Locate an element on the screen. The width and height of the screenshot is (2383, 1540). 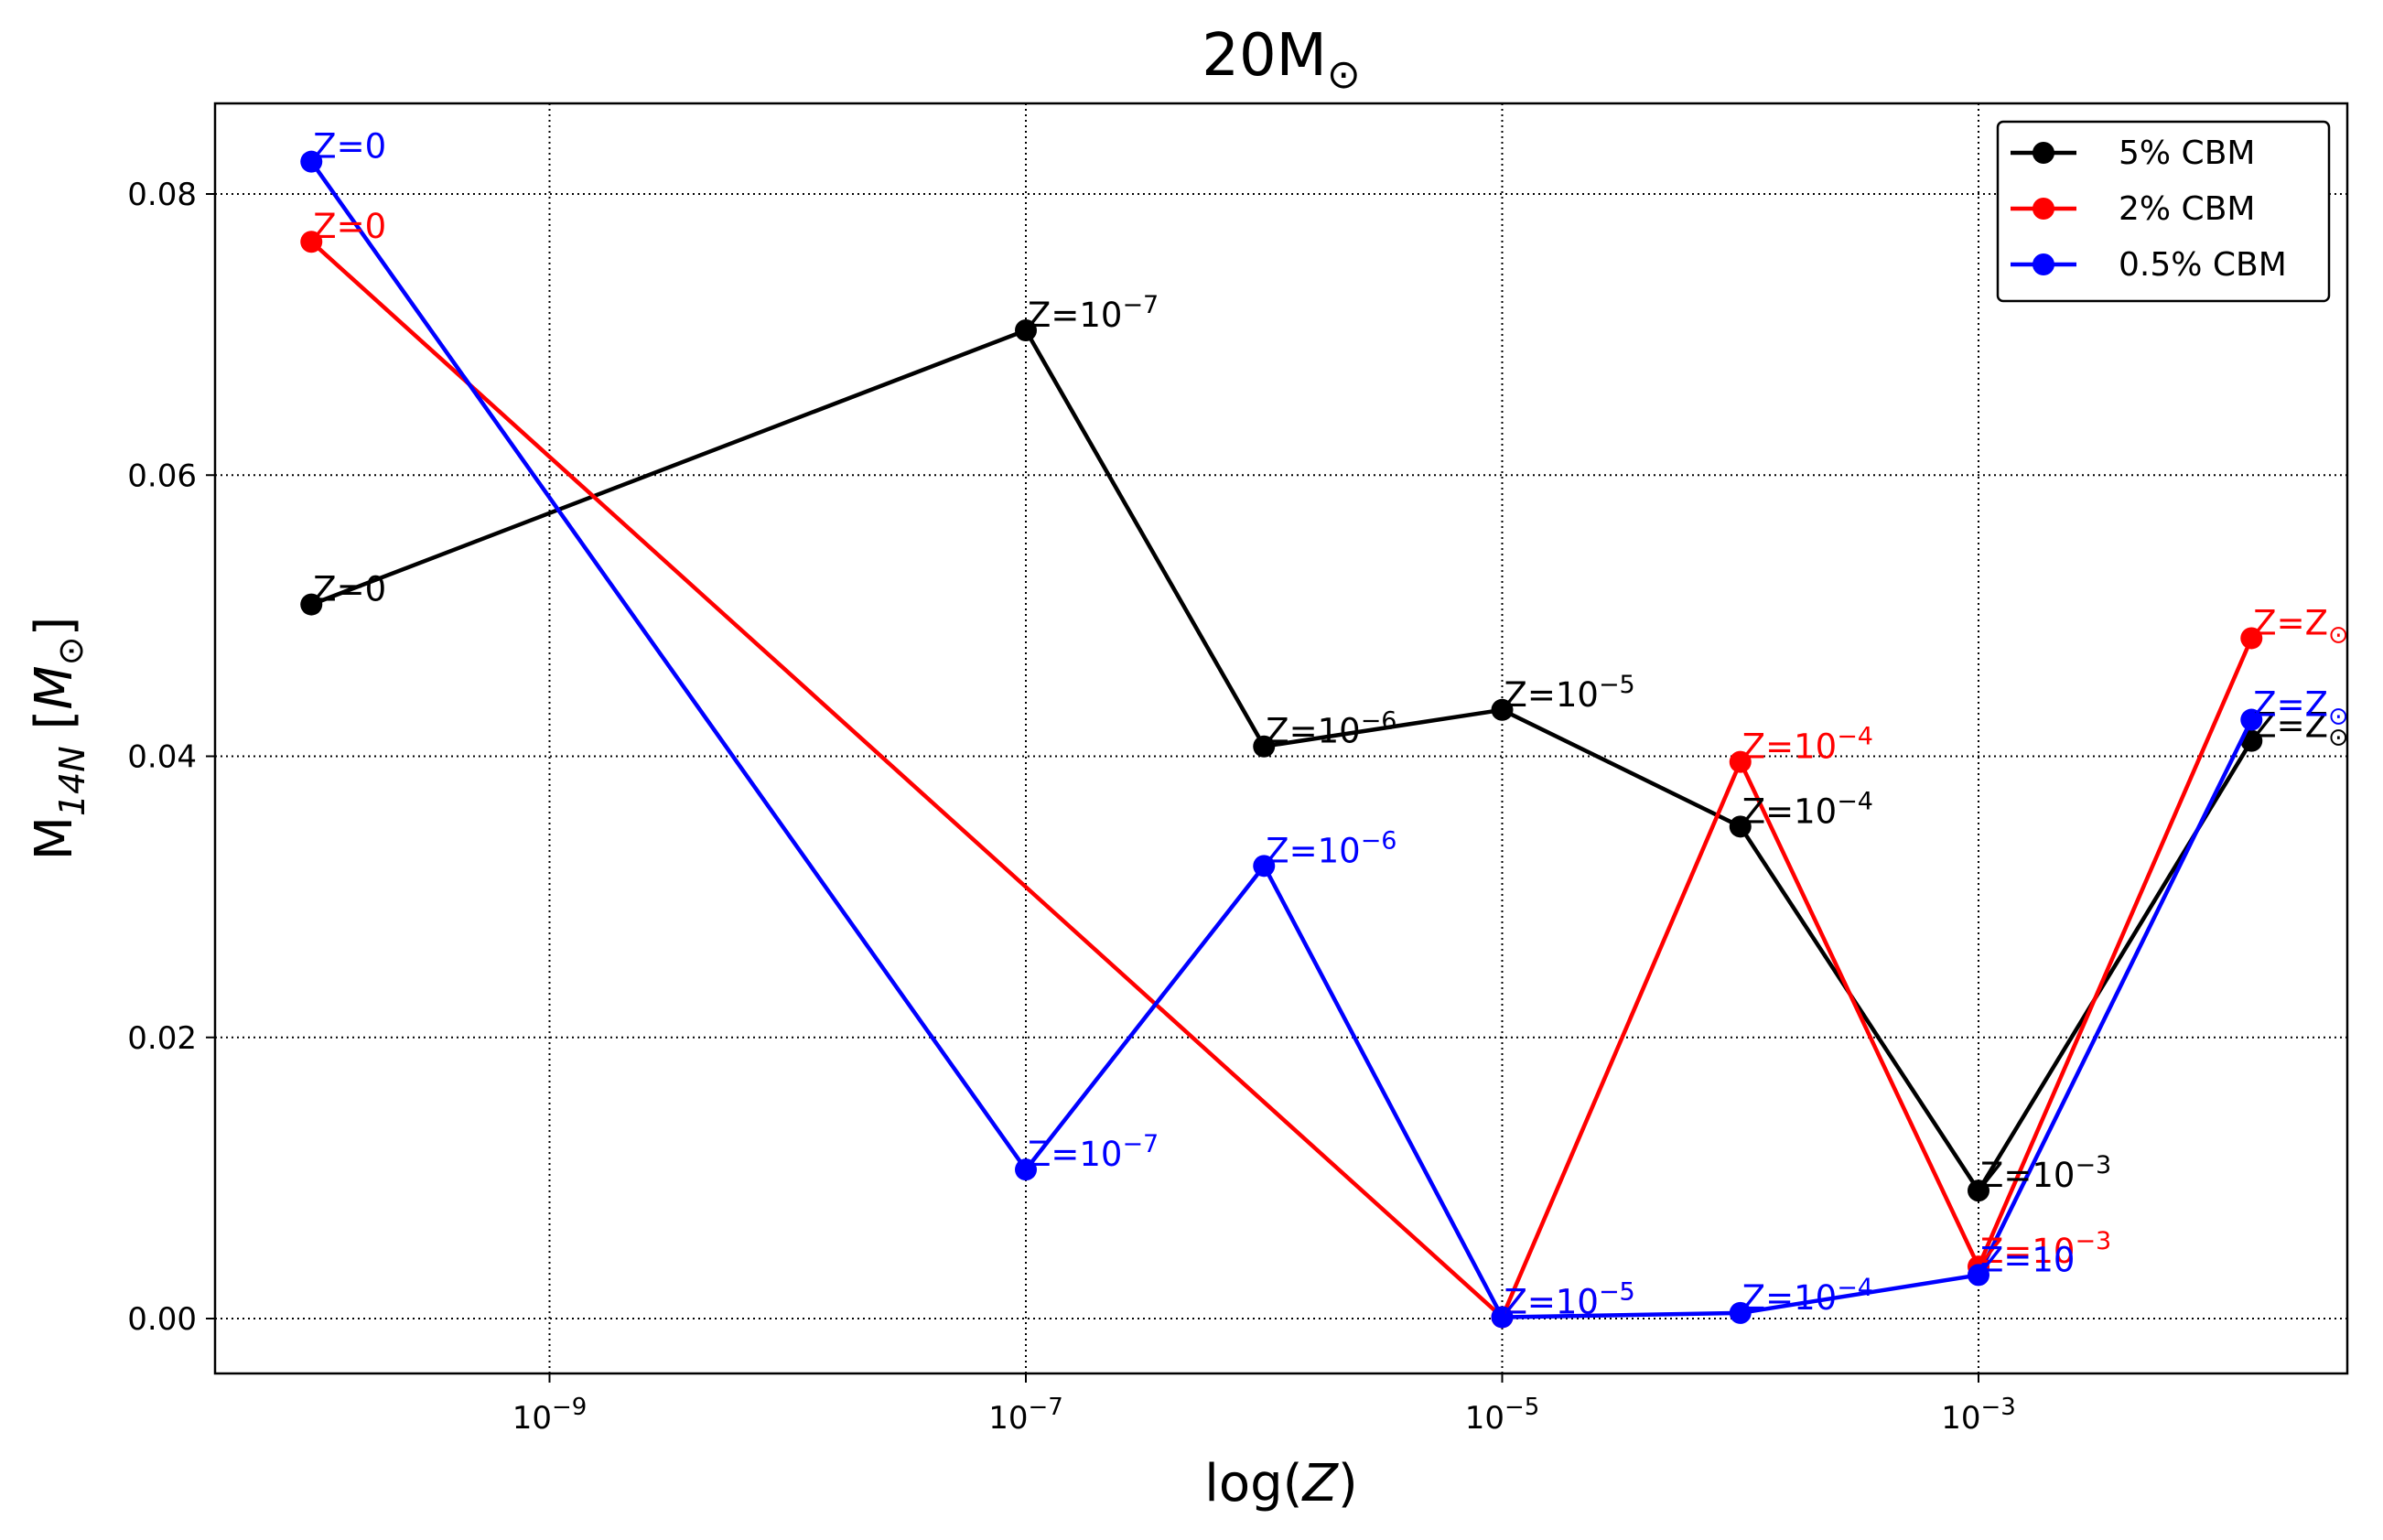
x-tick-label-exp: −3 is located at coordinates (1998, 1407).